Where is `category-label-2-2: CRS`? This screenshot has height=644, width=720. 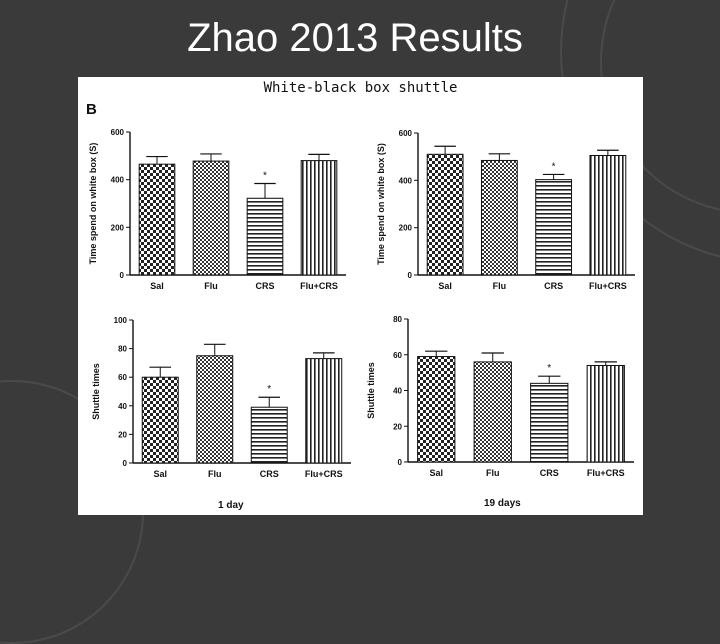
category-label-2-2: CRS is located at coordinates (269, 474).